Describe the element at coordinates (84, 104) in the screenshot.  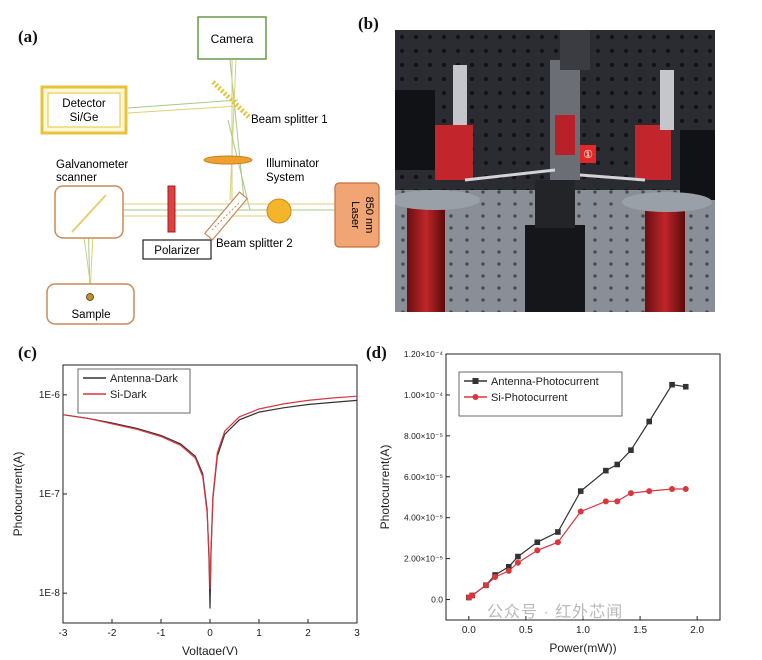
I see `detector-label-1: Detector` at that location.